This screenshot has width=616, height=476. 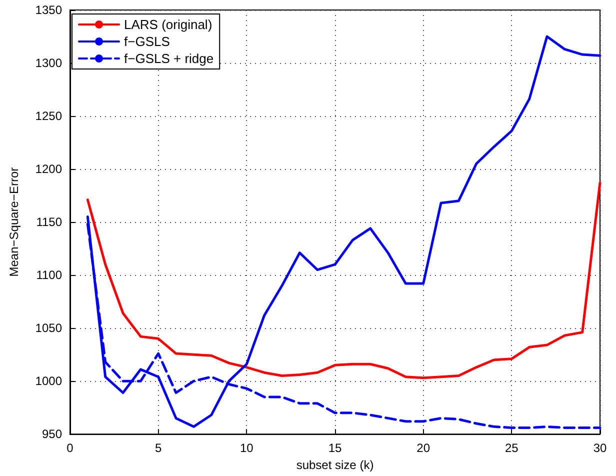 I want to click on x-tick-label: 0, so click(x=70, y=448).